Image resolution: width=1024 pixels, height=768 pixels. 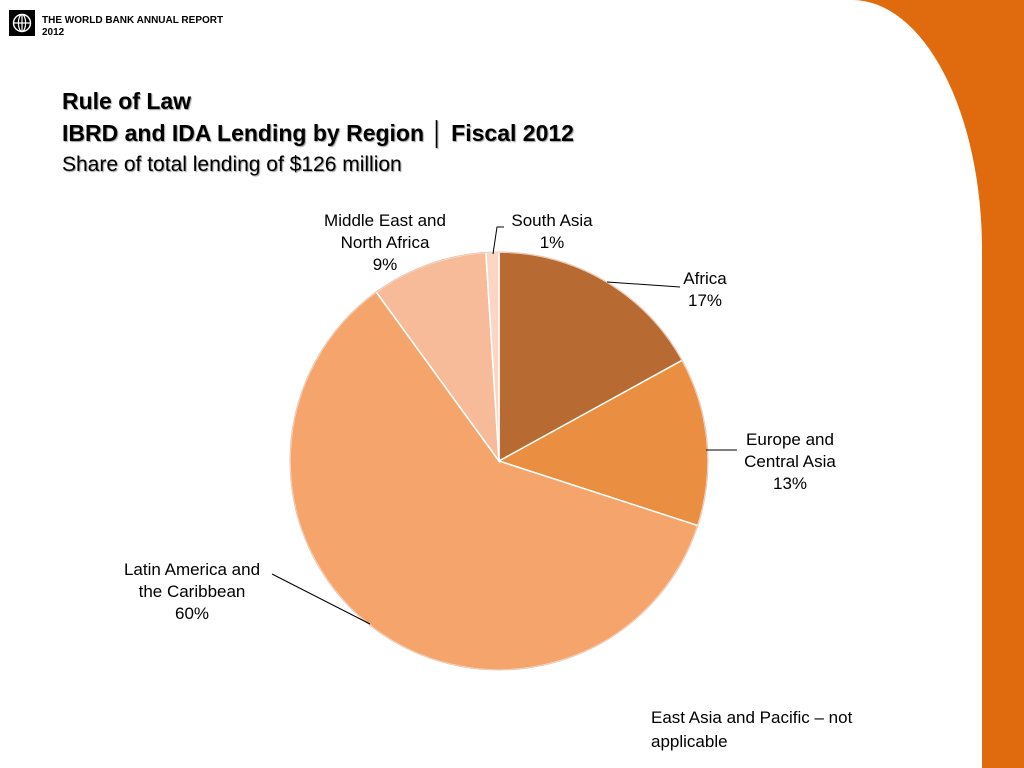 What do you see at coordinates (552, 232) in the screenshot?
I see `slice-label: South Asia 1%` at bounding box center [552, 232].